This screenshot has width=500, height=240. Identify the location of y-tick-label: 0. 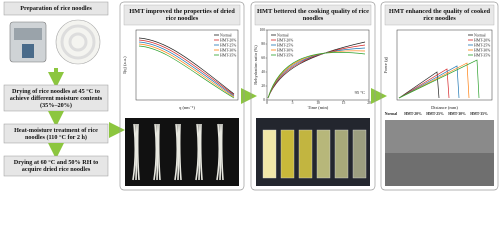
(264, 100).